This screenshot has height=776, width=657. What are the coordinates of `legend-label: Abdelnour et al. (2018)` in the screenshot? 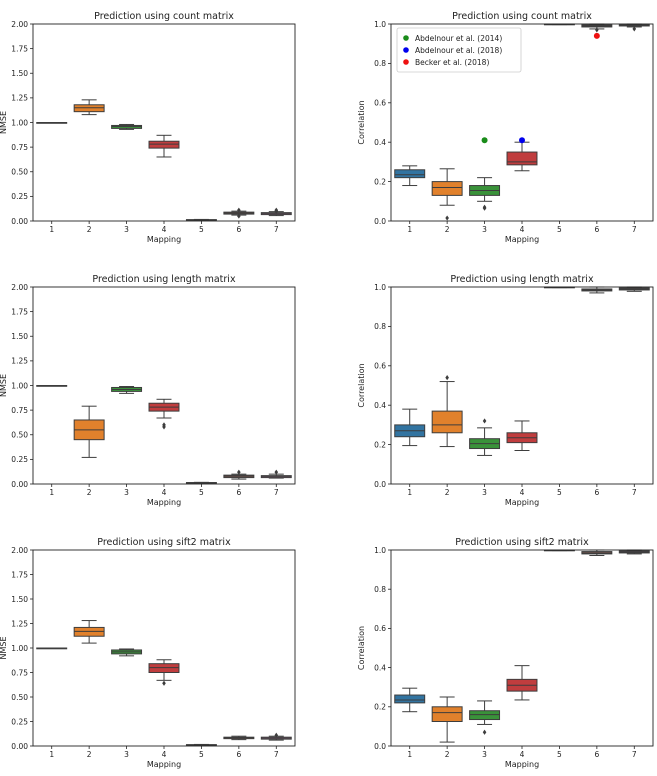 It's located at (458, 50).